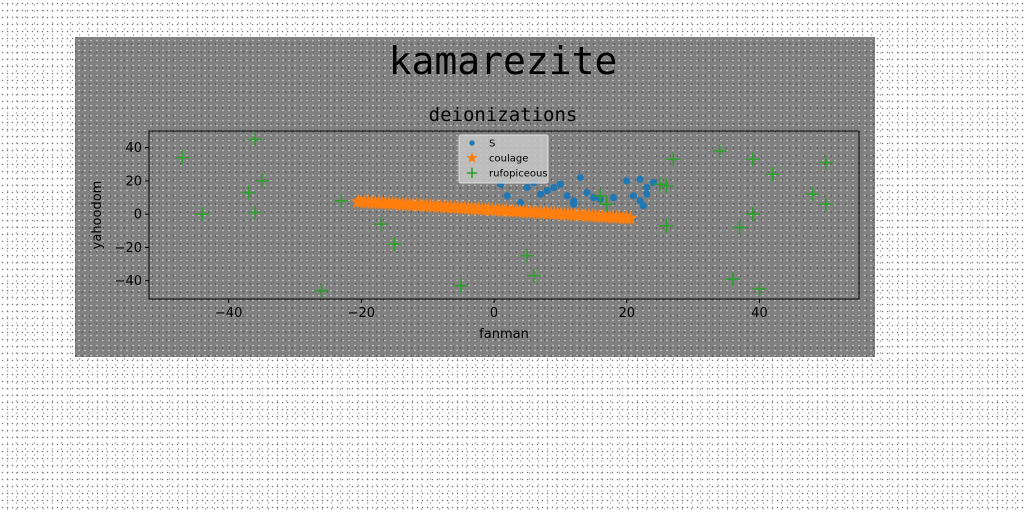  What do you see at coordinates (138, 215) in the screenshot?
I see `y-tick-label: 0` at bounding box center [138, 215].